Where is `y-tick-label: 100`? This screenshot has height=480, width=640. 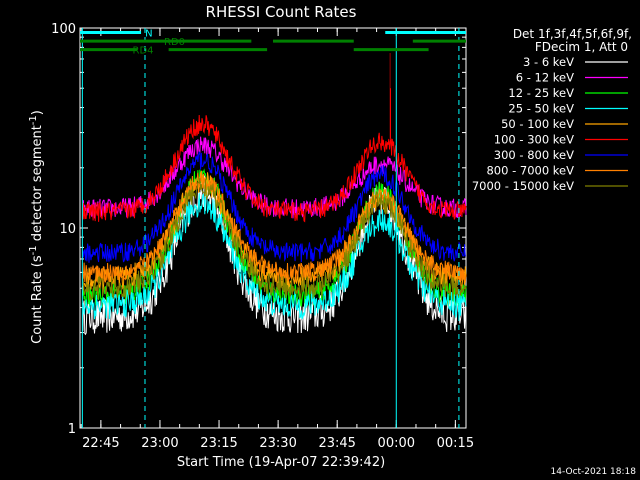
y-tick-label: 100 is located at coordinates (63, 29).